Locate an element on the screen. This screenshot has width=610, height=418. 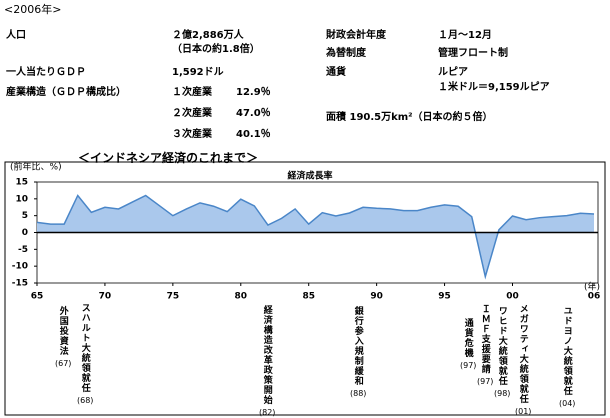
event: 経済構造改革政策開始 (82) is located at coordinates (267, 361).